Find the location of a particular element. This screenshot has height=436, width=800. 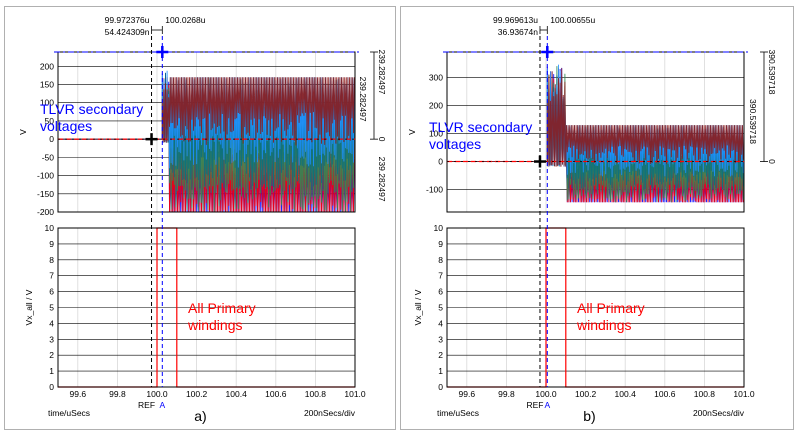

ref-x-readout: 99.969613u is located at coordinates (515, 20).